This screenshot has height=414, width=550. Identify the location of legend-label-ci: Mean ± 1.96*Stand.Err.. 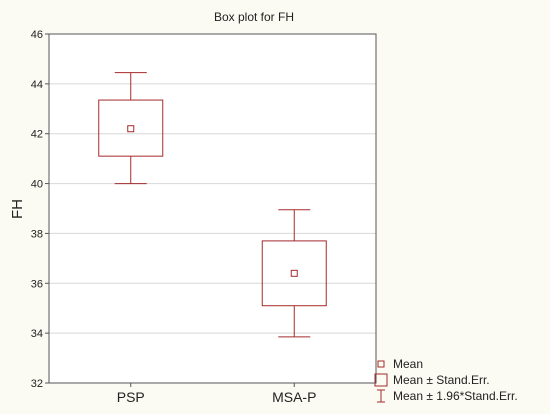
(455, 396).